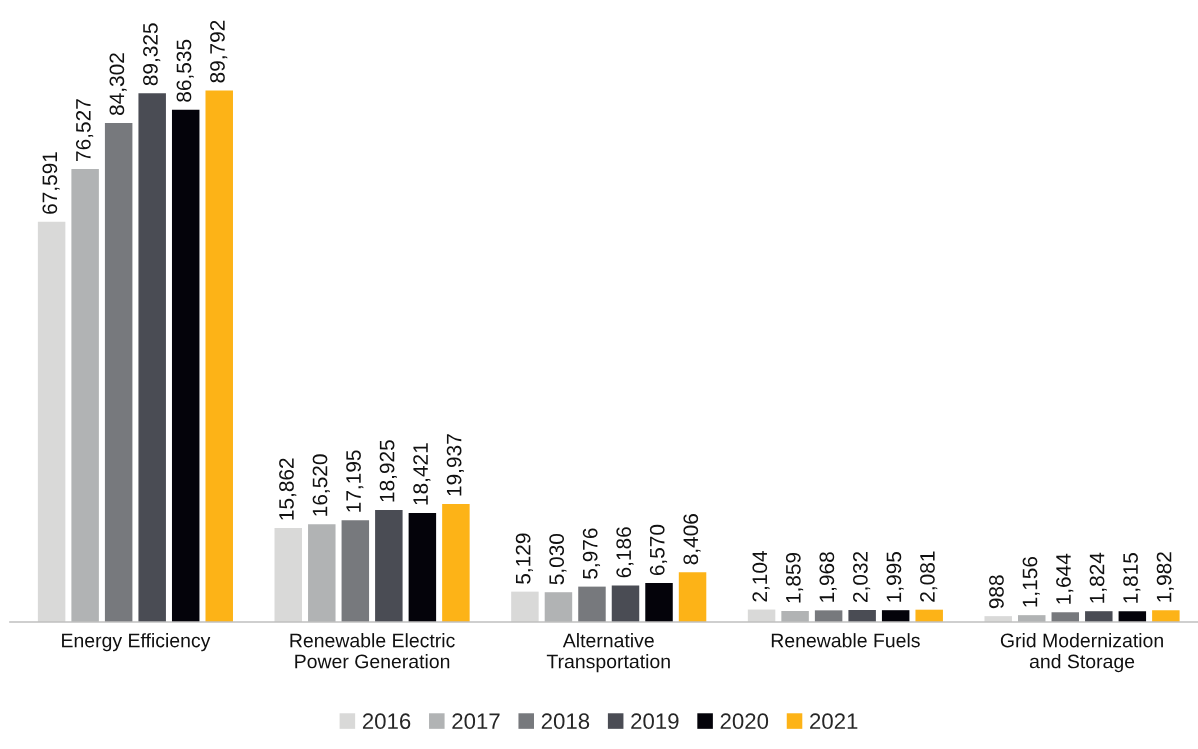 Image resolution: width=1198 pixels, height=749 pixels. What do you see at coordinates (658, 550) in the screenshot?
I see `data-label: 6,570` at bounding box center [658, 550].